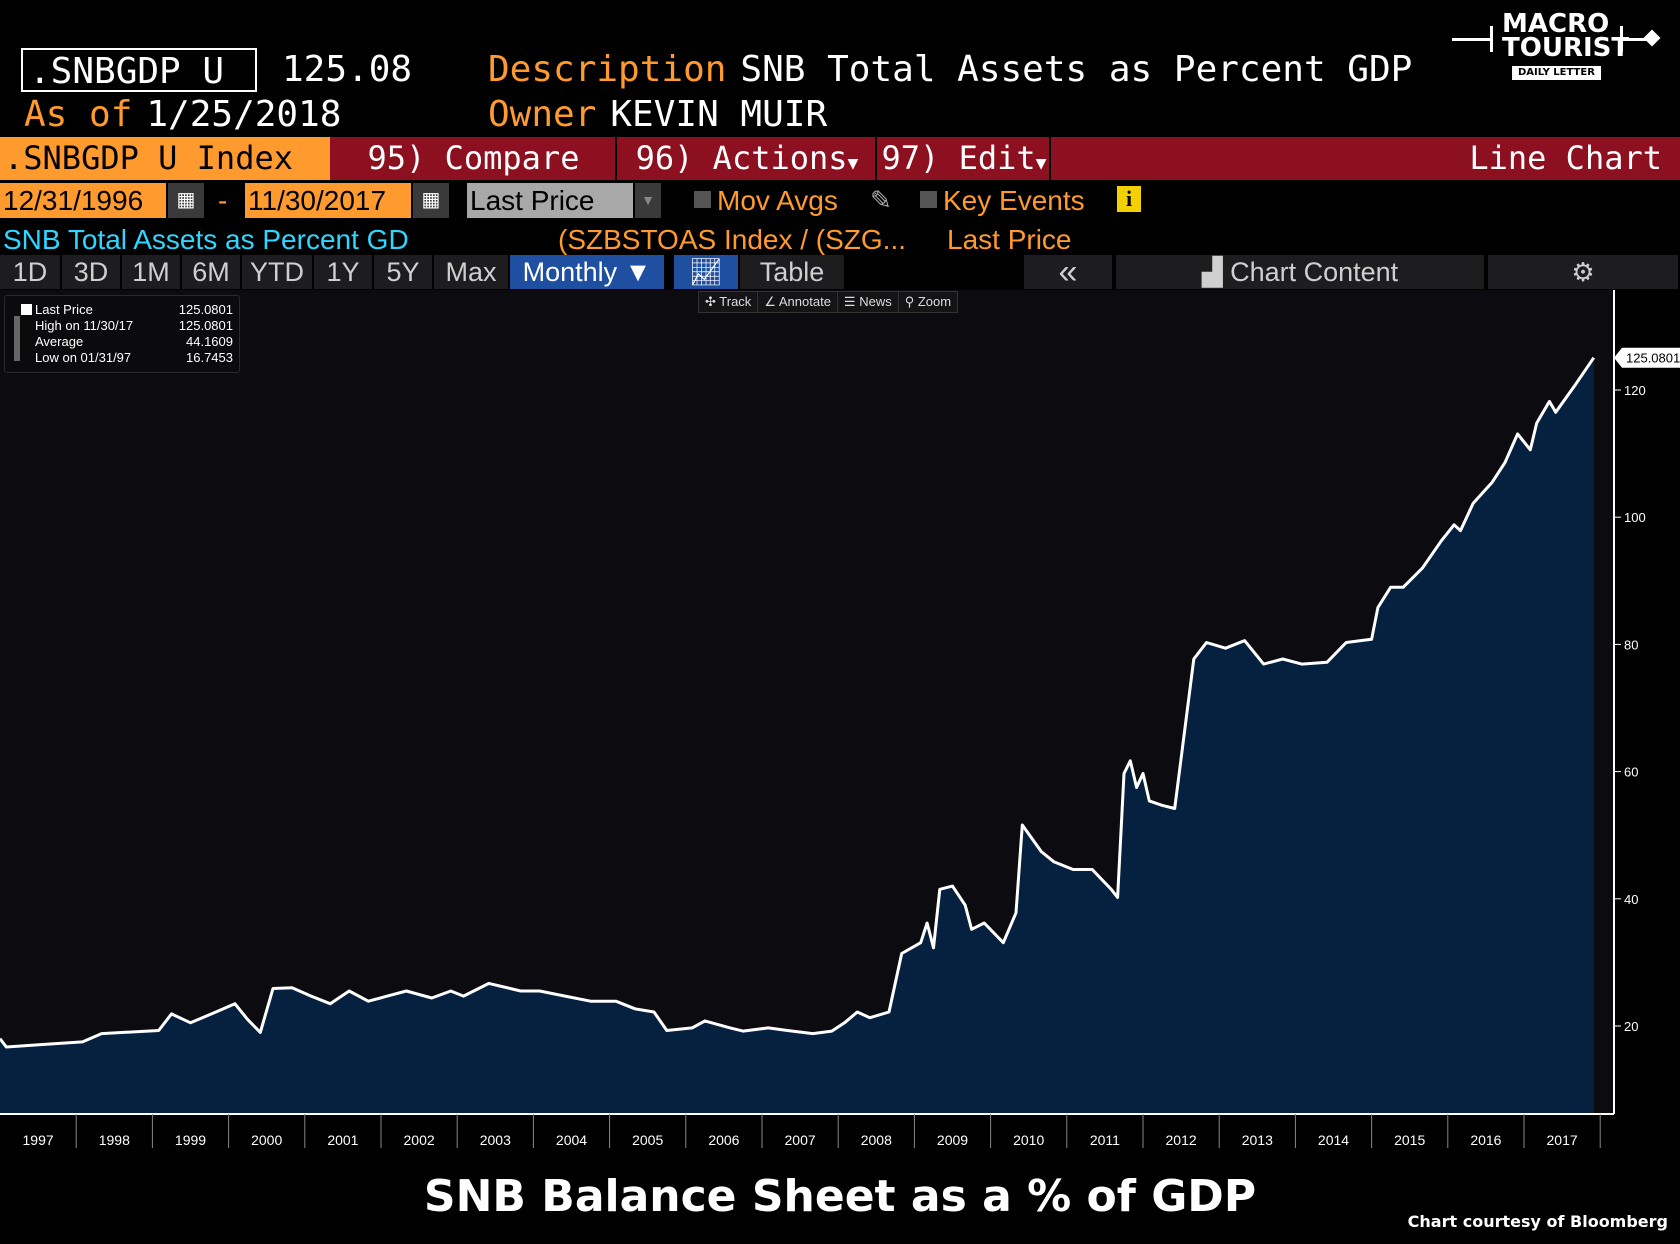 This screenshot has width=1680, height=1244. I want to click on edit-button: 97) Edit▼, so click(965, 158).